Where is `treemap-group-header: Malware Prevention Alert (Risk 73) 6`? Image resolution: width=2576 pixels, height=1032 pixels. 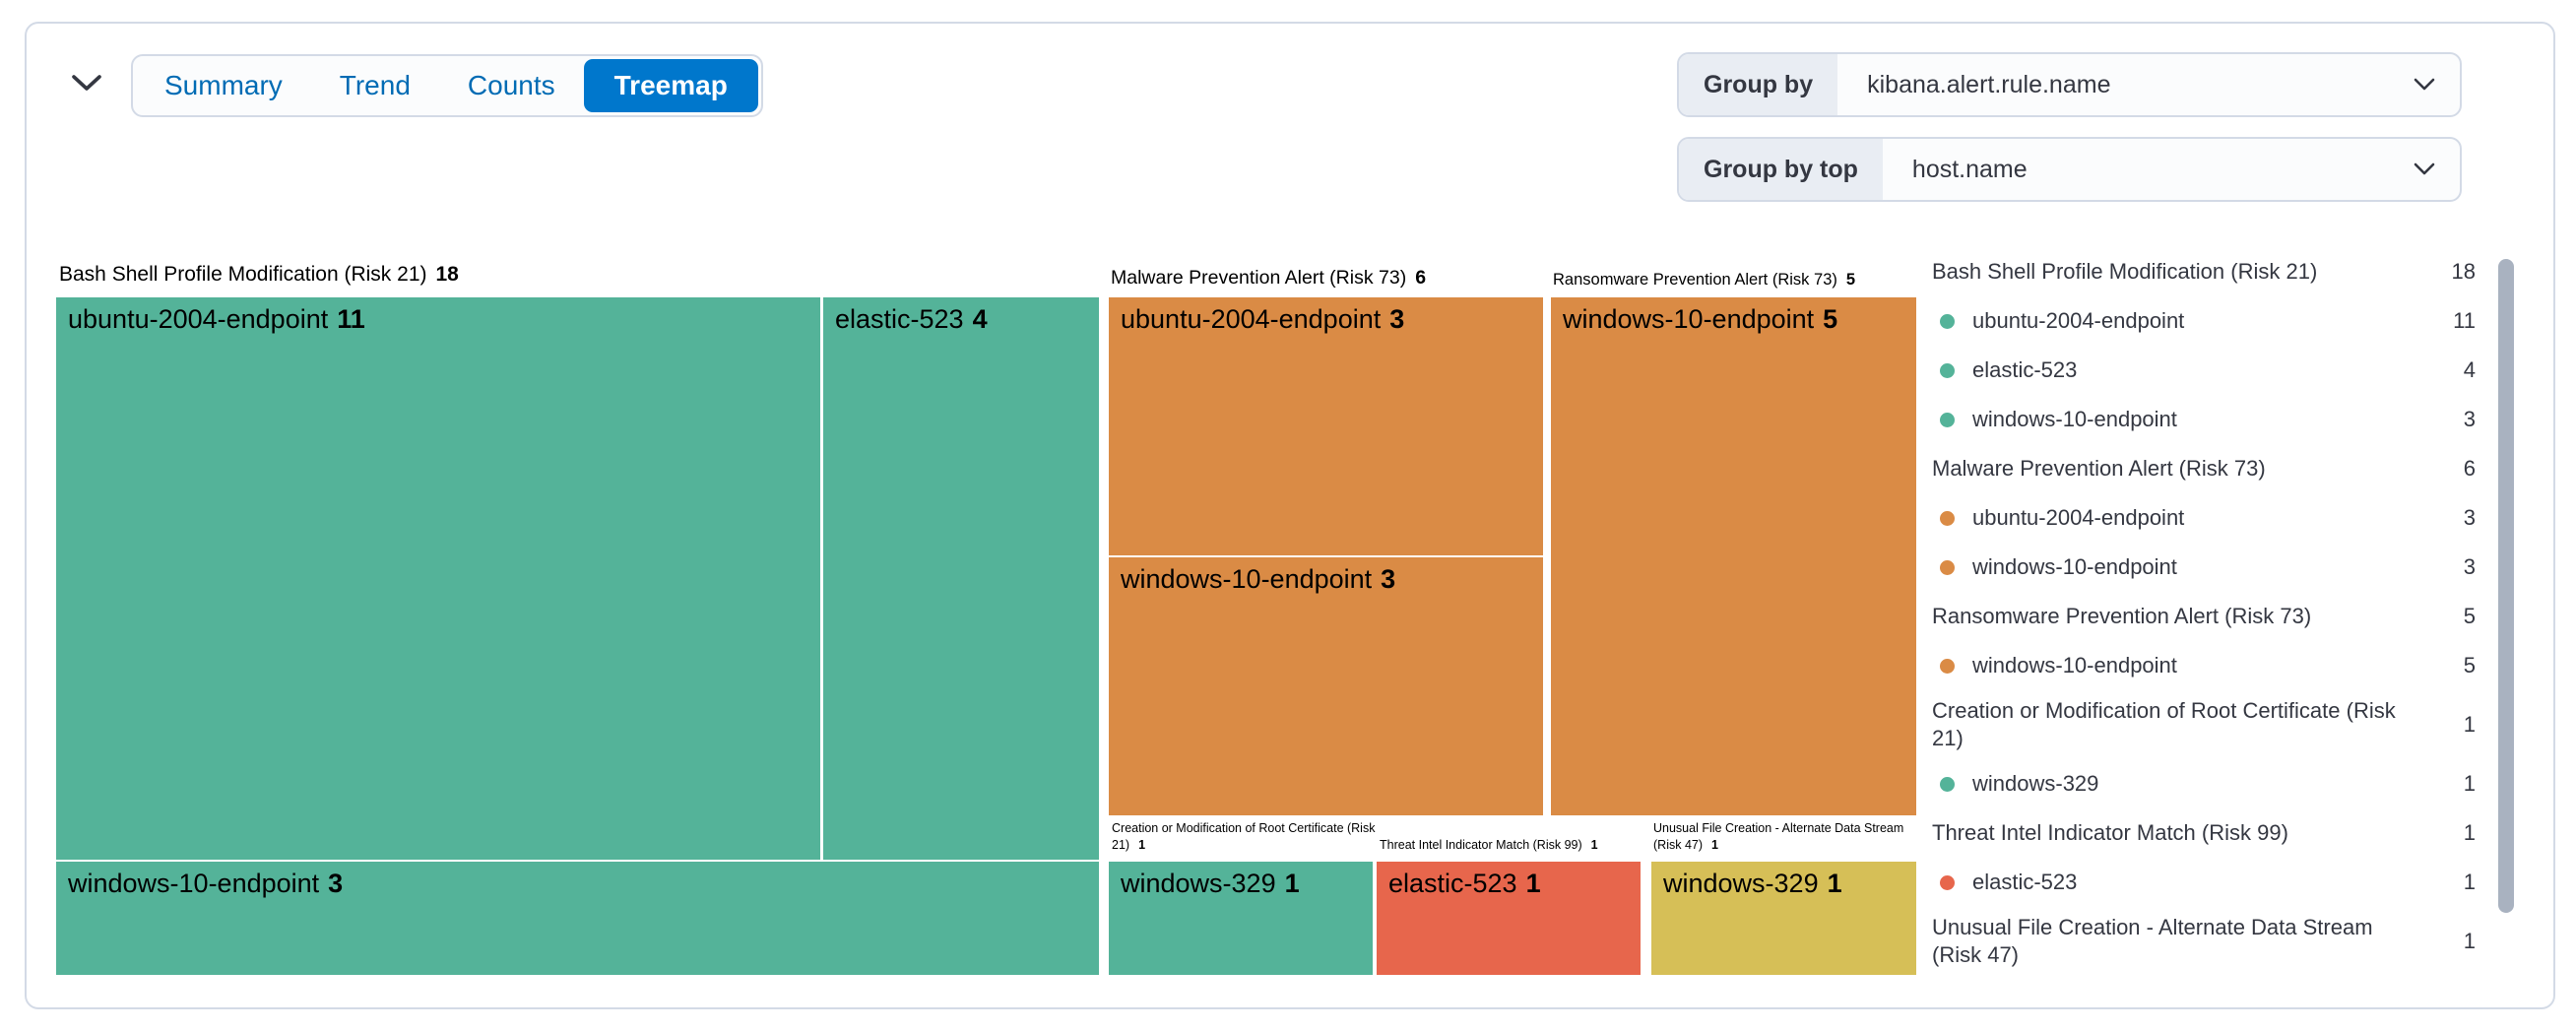 treemap-group-header: Malware Prevention Alert (Risk 73) 6 is located at coordinates (1269, 278).